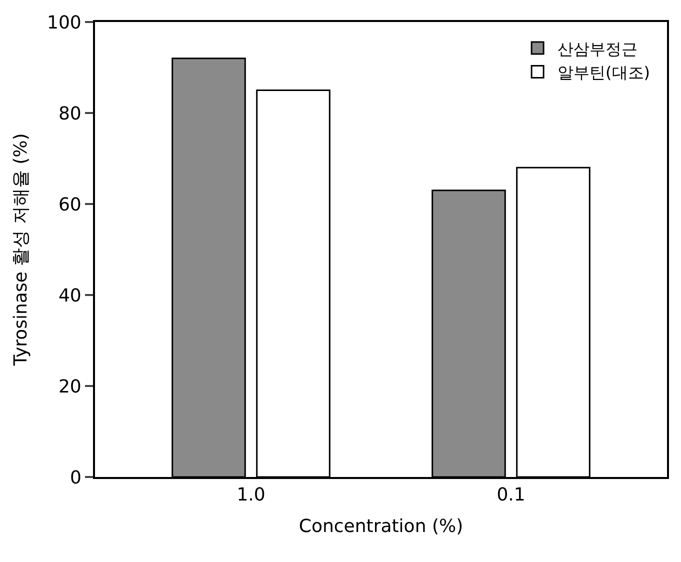 The width and height of the screenshot is (681, 562). Describe the element at coordinates (381, 527) in the screenshot. I see `x-axis-title: Concentration (%)` at that location.